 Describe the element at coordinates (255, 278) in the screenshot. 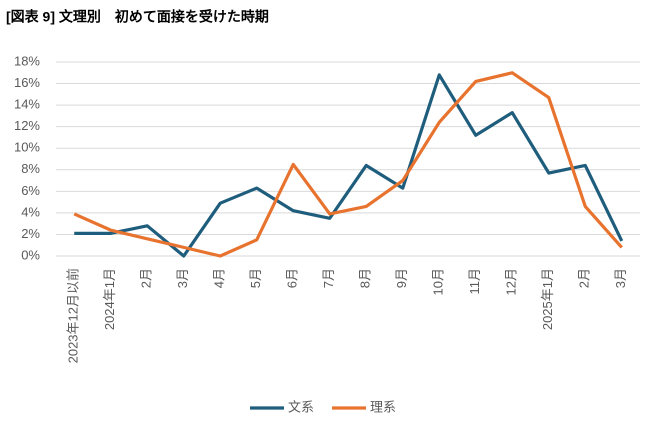

I see `x-tick-label: 5月` at that location.